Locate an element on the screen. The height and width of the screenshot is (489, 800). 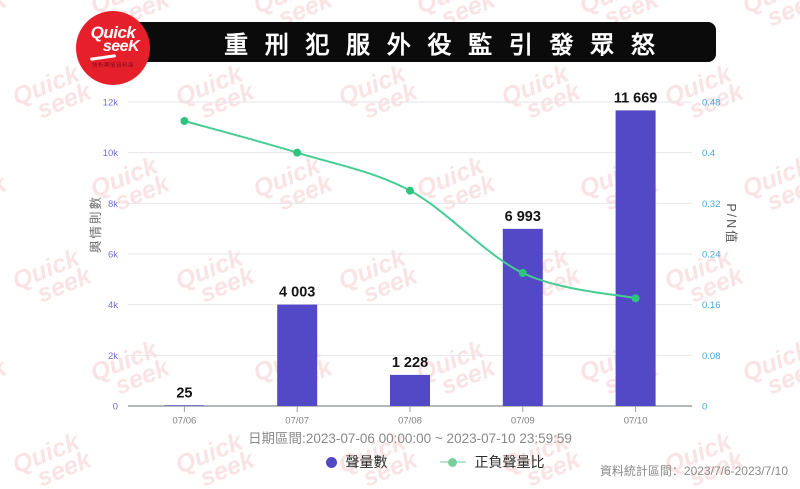
page-title: 重 刑 犯 服 外 役 監 引 發 眾 怒 is located at coordinates (442, 45).